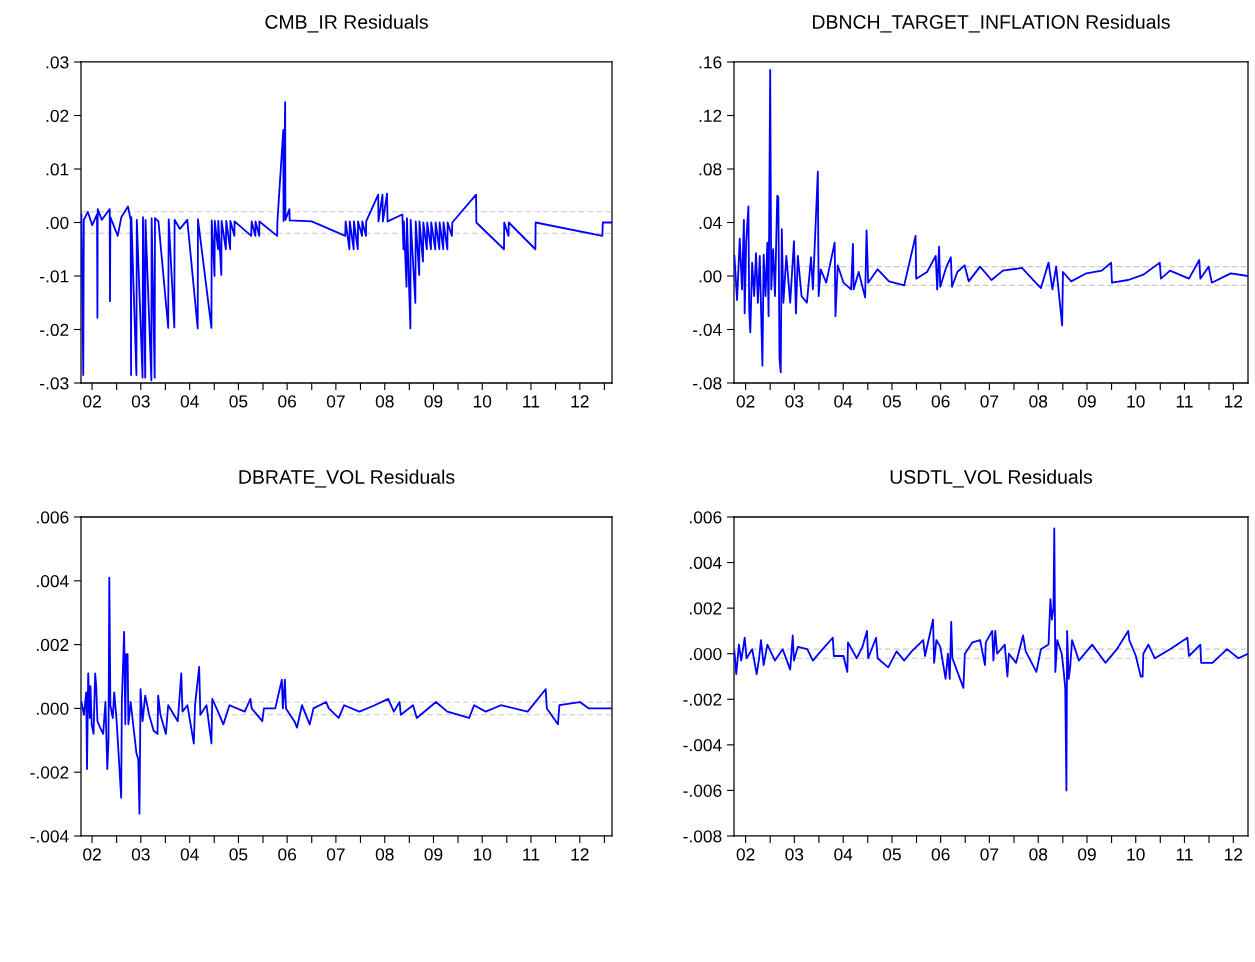 The image size is (1255, 962). I want to click on y-tick-label: -.006, so click(702, 790).